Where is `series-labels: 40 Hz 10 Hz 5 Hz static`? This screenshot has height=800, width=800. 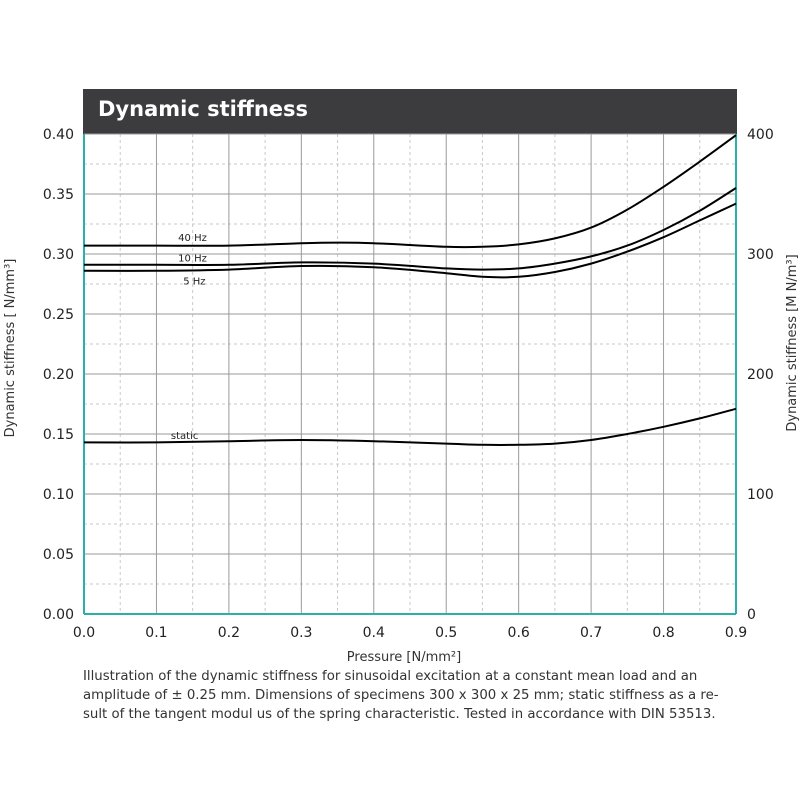 series-labels: 40 Hz 10 Hz 5 Hz static is located at coordinates (189, 337).